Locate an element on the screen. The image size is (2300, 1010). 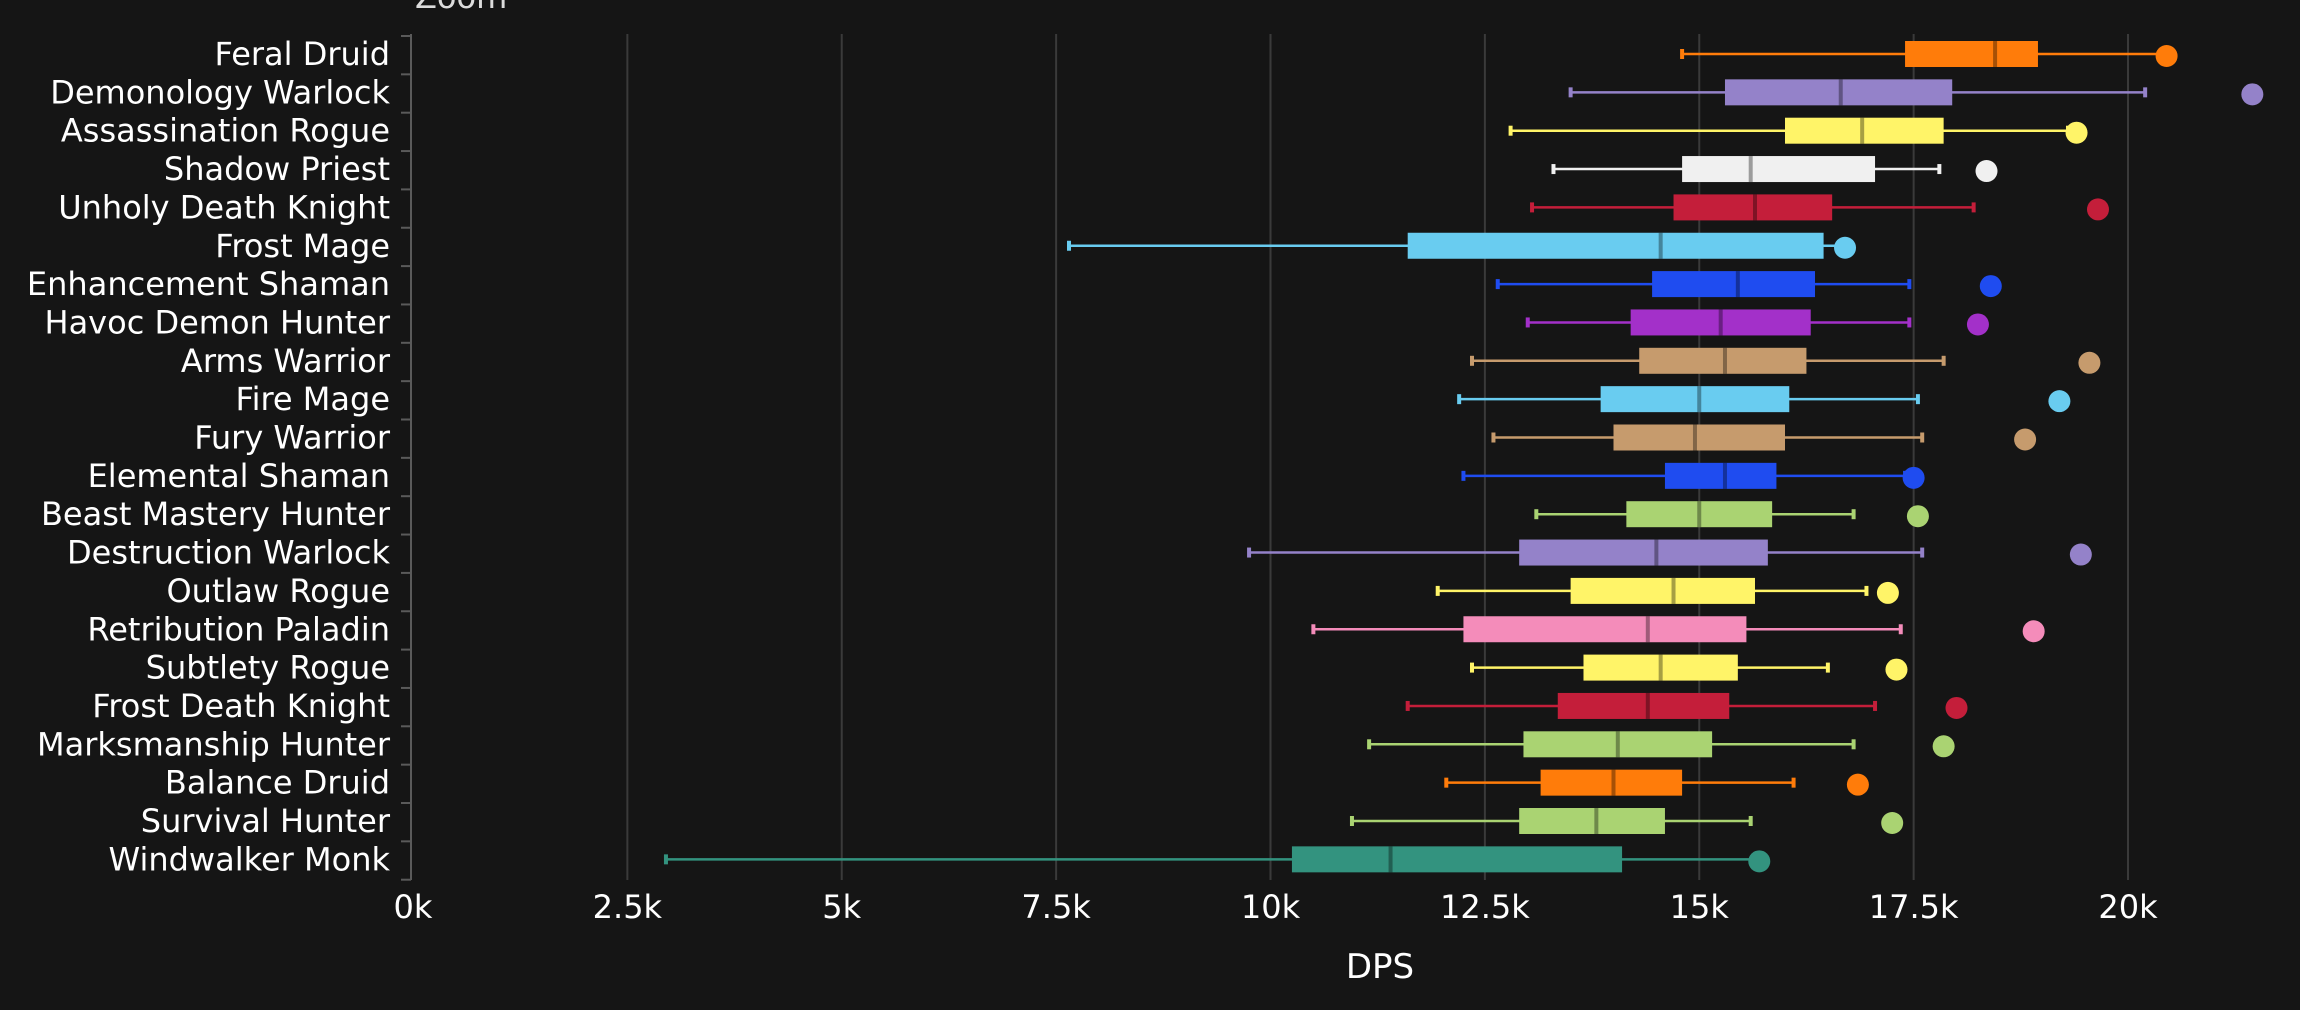
box-fury-warrior is located at coordinates (1764, 437).